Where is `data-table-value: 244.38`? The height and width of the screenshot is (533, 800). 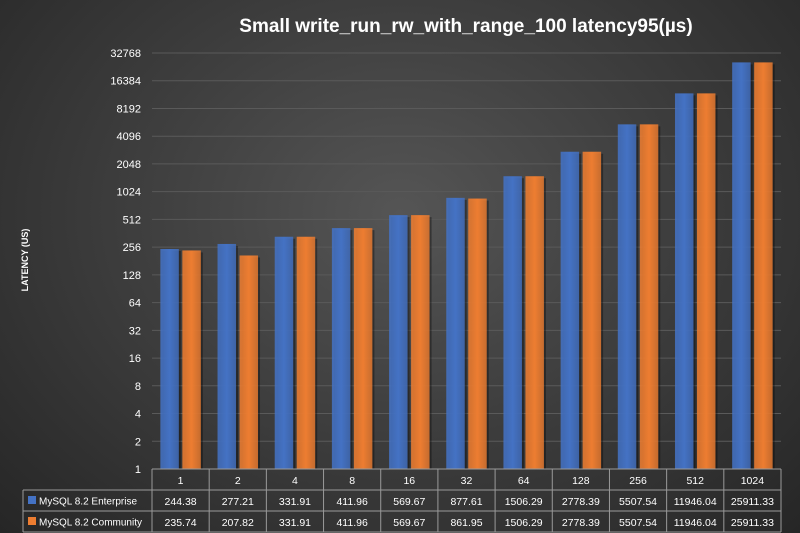 data-table-value: 244.38 is located at coordinates (181, 502).